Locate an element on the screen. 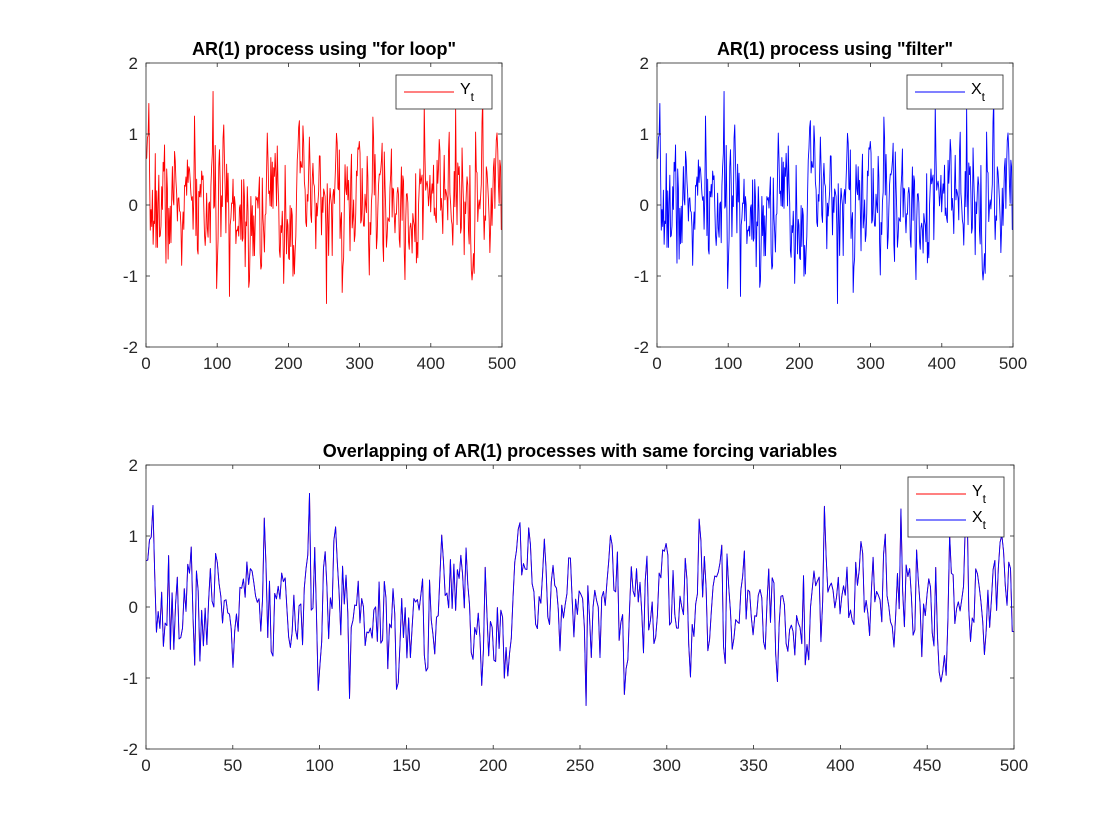 Image resolution: width=1120 pixels, height=840 pixels. x-tick-label: 450 is located at coordinates (927, 765).